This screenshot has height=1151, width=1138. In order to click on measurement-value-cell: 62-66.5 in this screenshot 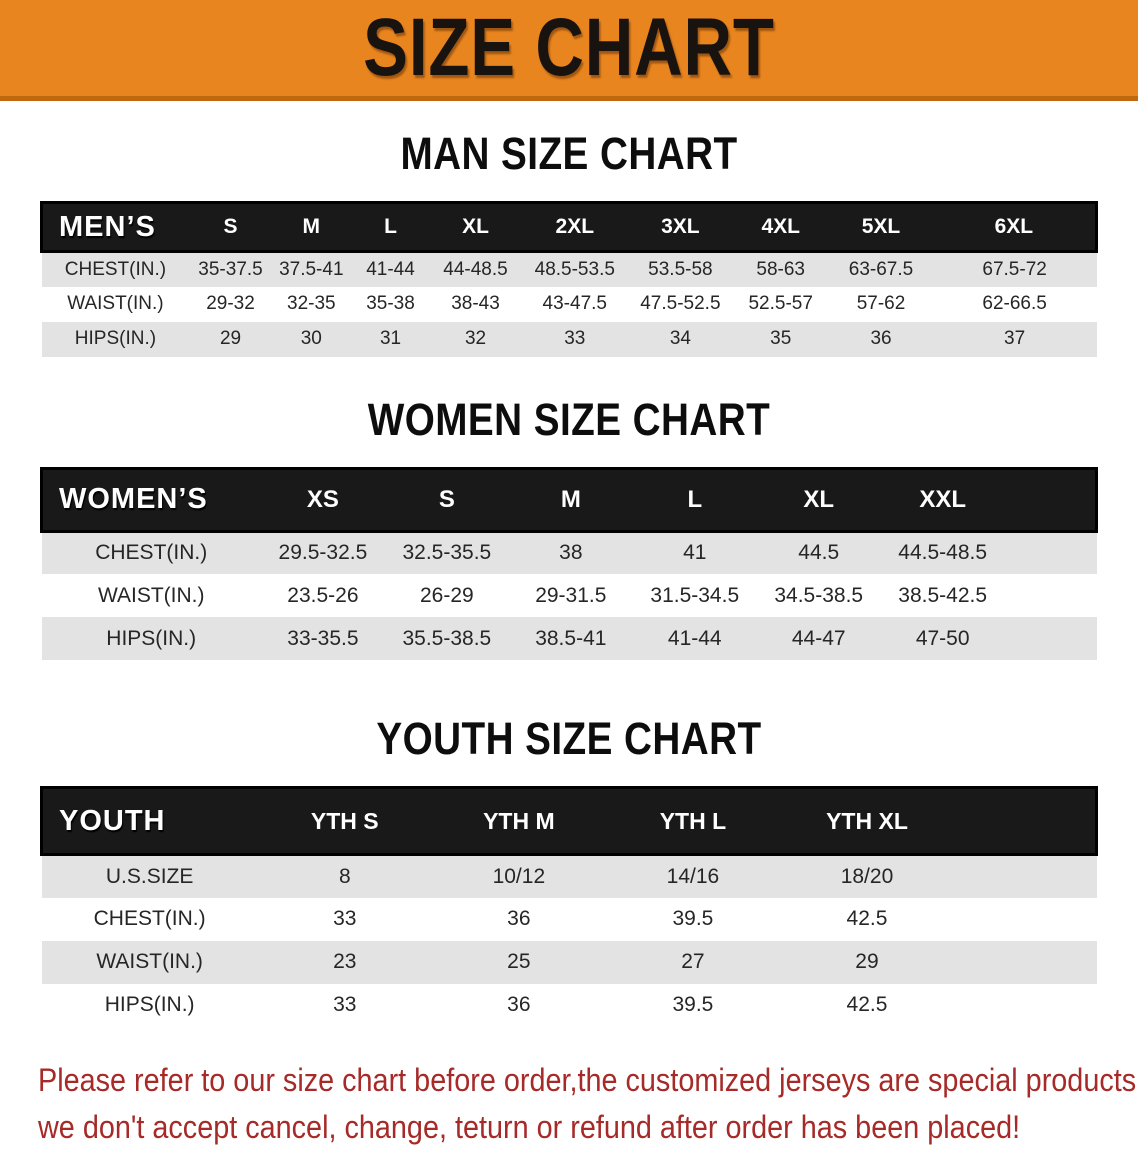, I will do `click(1014, 303)`.